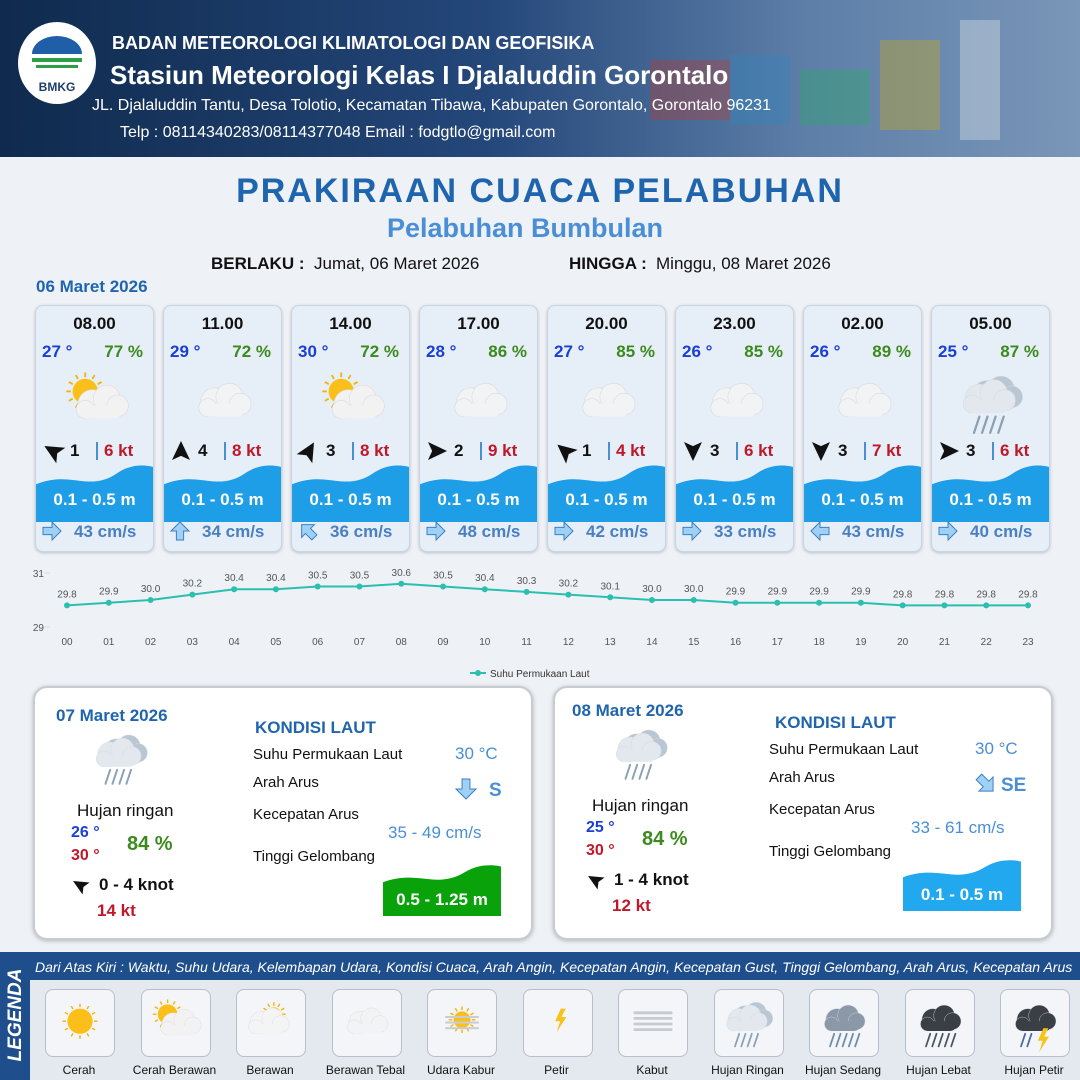 Image resolution: width=1080 pixels, height=1080 pixels. Describe the element at coordinates (57, 63) in the screenshot. I see `logo: BMKG` at that location.